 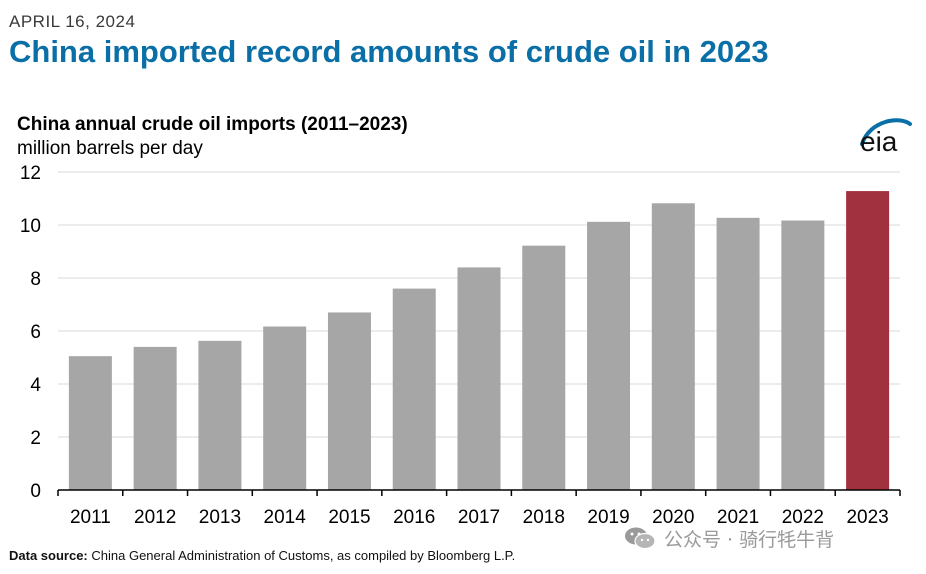 I want to click on watermark-text: 公众号 · 骑行牦牛背, so click(x=749, y=539).